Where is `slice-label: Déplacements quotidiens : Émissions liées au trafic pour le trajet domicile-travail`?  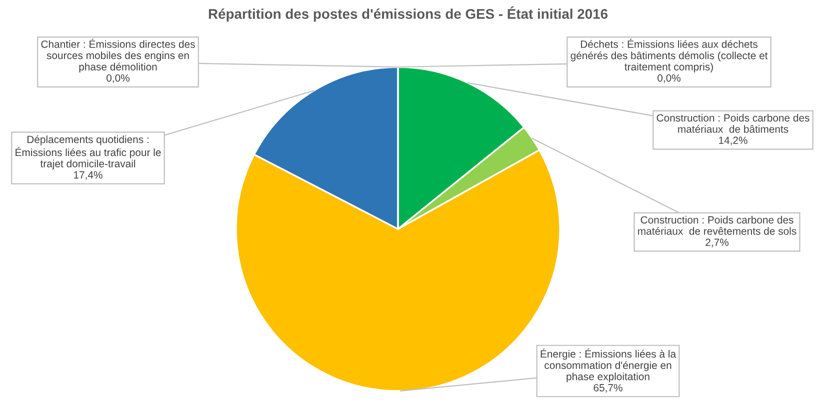
slice-label: Déplacements quotidiens : Émissions liées au trafic pour le trajet domicile-travail is located at coordinates (88, 152).